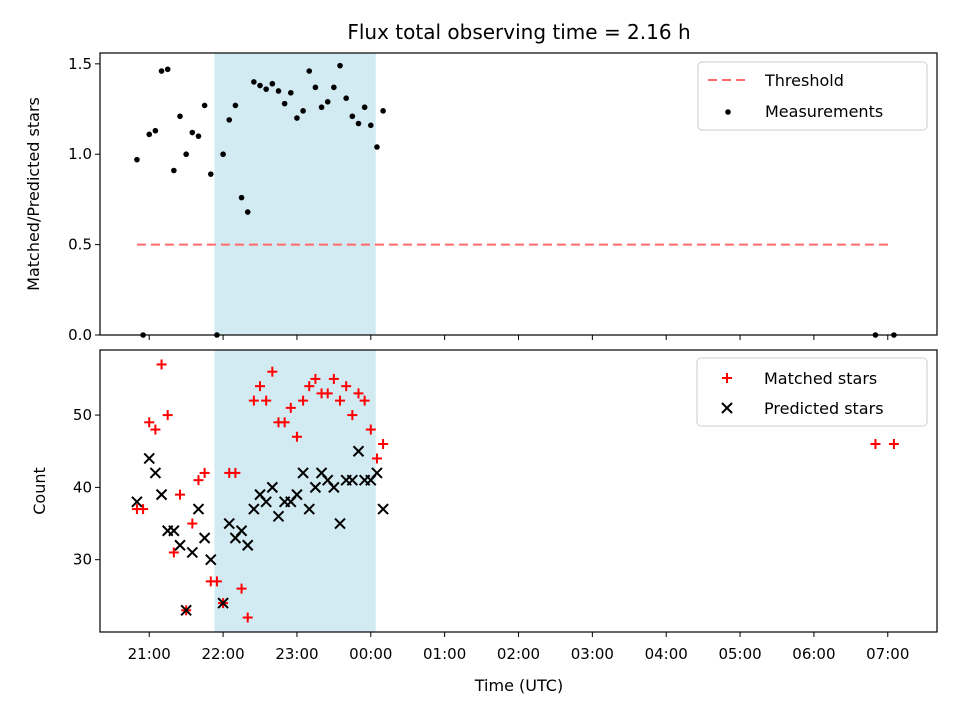 This screenshot has height=720, width=960. I want to click on legend-threshold-label: Threshold, so click(804, 80).